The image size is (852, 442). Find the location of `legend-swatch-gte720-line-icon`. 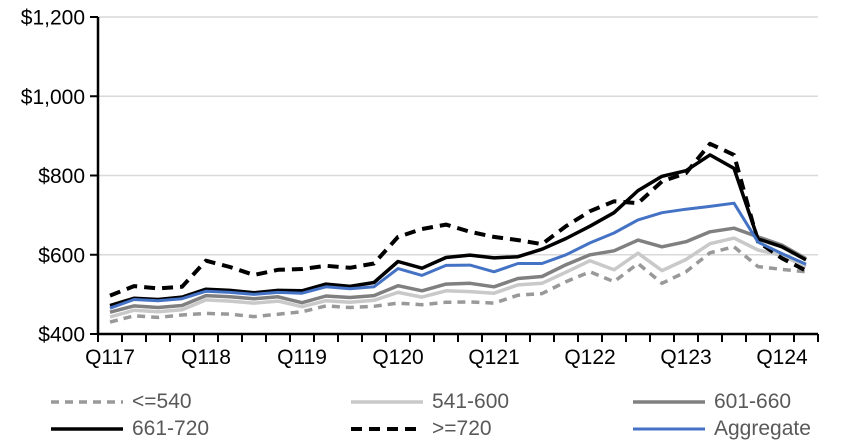

legend-swatch-gte720-line-icon is located at coordinates (387, 429).